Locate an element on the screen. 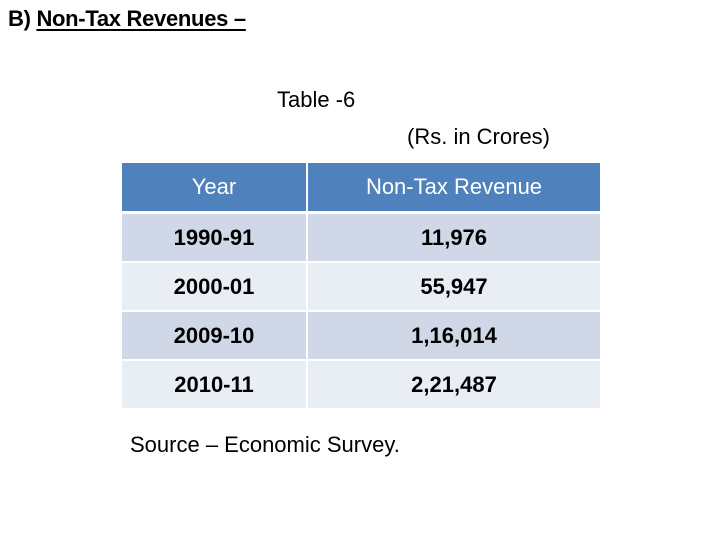 The width and height of the screenshot is (720, 540). table-row: 2010-11 2,21,487 is located at coordinates (361, 384).